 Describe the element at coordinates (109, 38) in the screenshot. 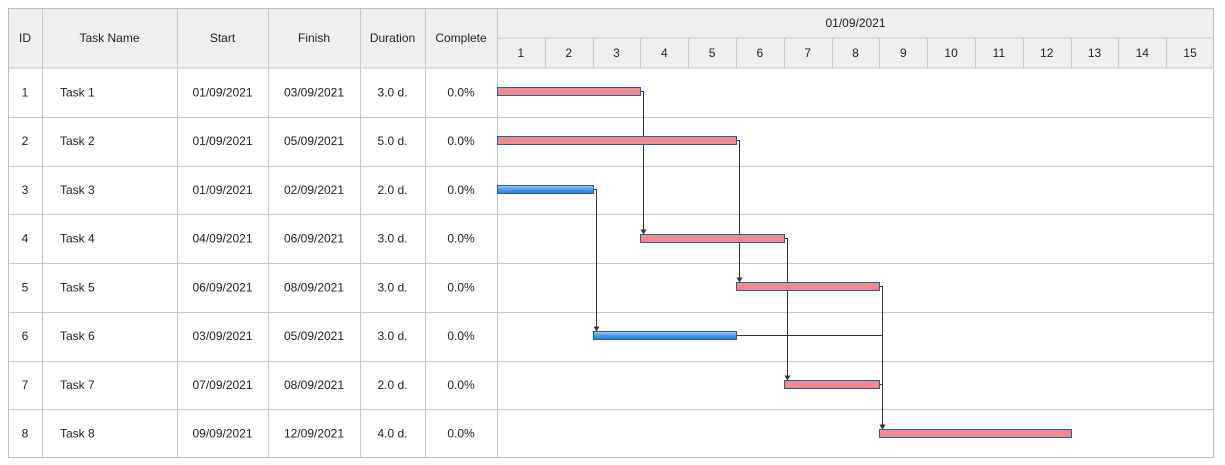

I see `column-header-task-name: Task Name` at that location.